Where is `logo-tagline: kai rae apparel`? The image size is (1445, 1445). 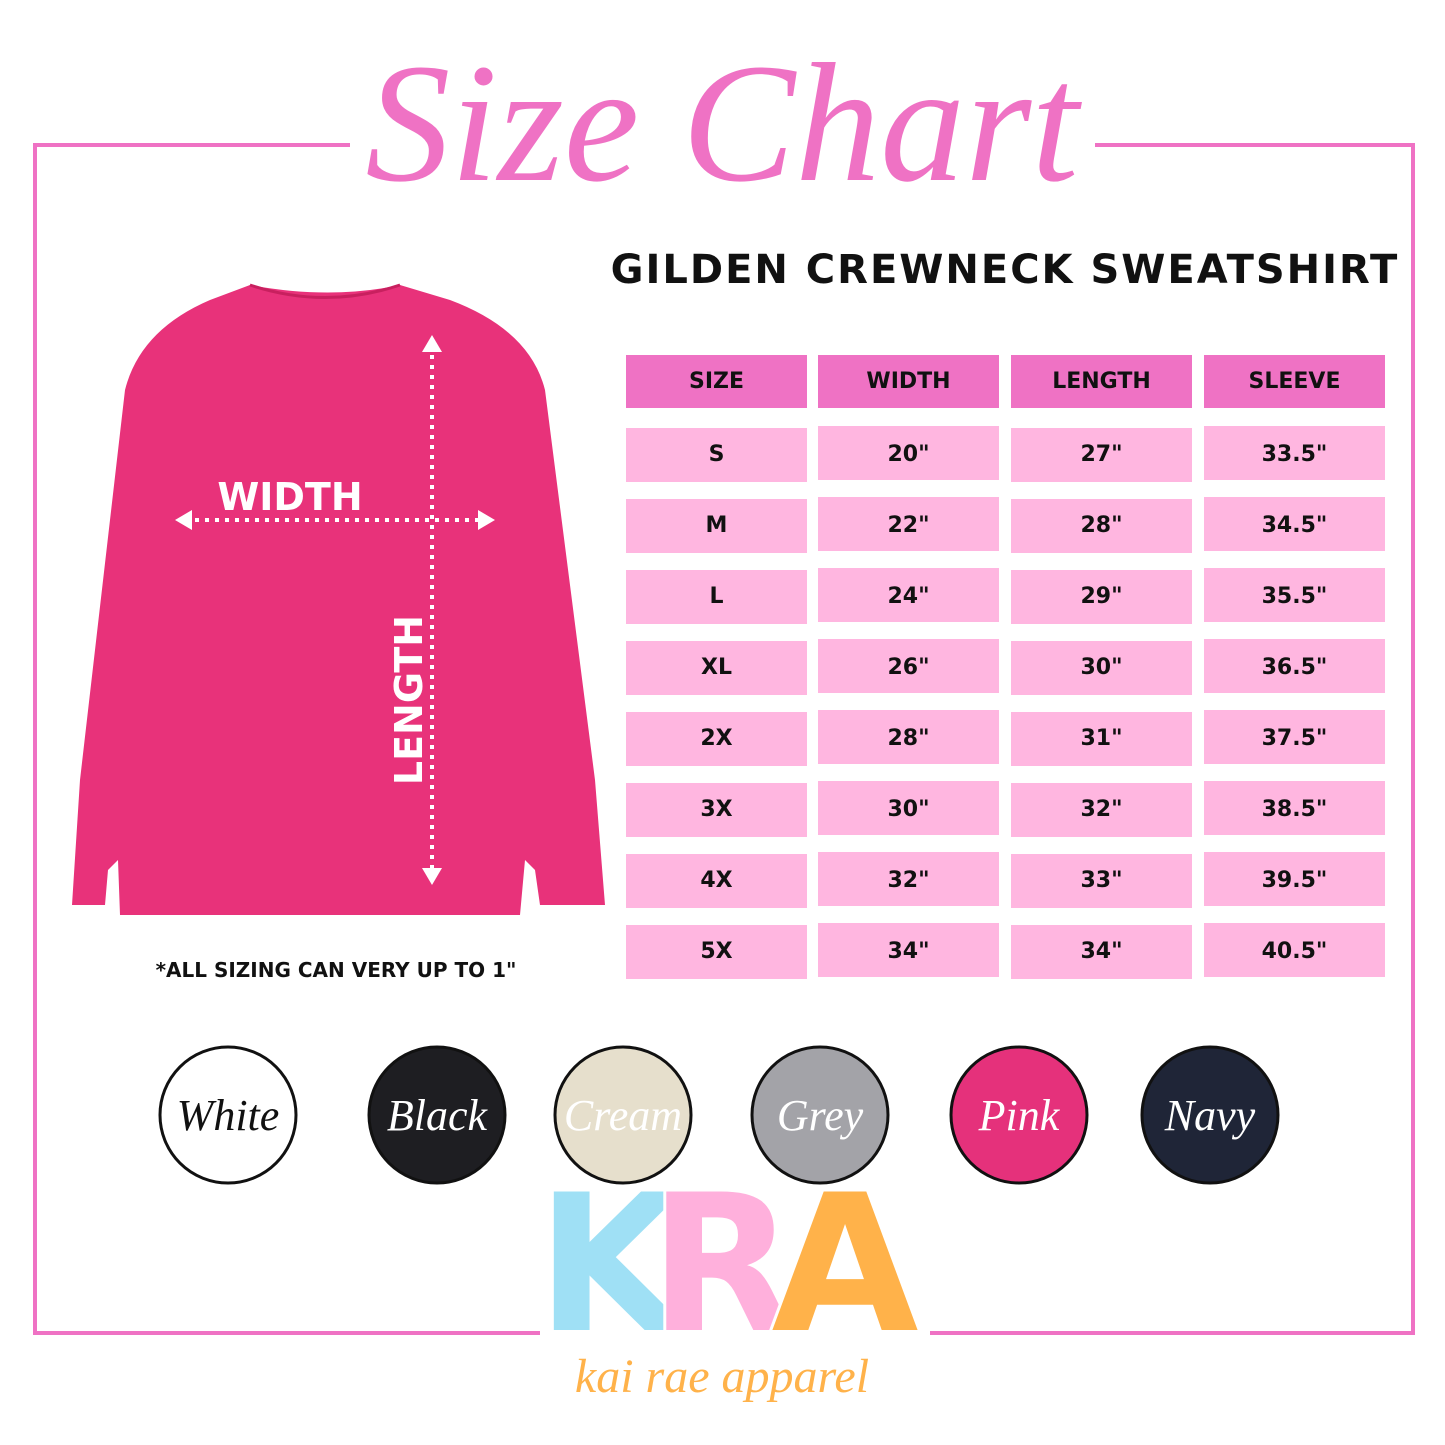 logo-tagline: kai rae apparel is located at coordinates (722, 1376).